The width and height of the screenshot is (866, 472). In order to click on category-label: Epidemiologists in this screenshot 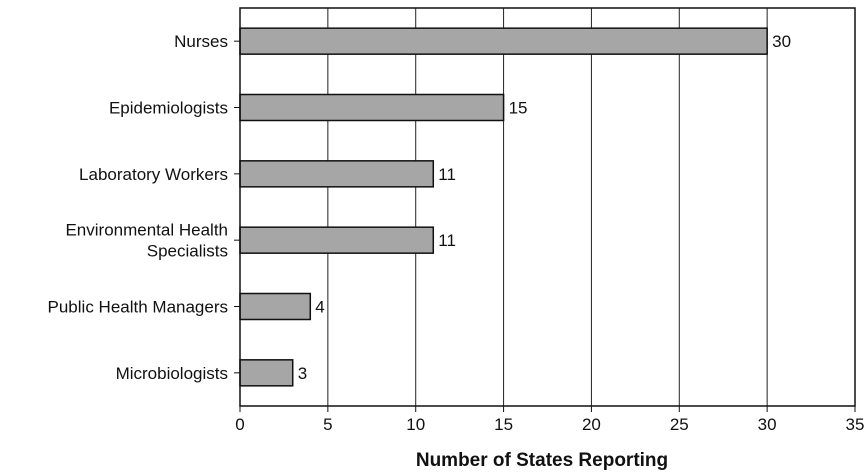, I will do `click(168, 108)`.